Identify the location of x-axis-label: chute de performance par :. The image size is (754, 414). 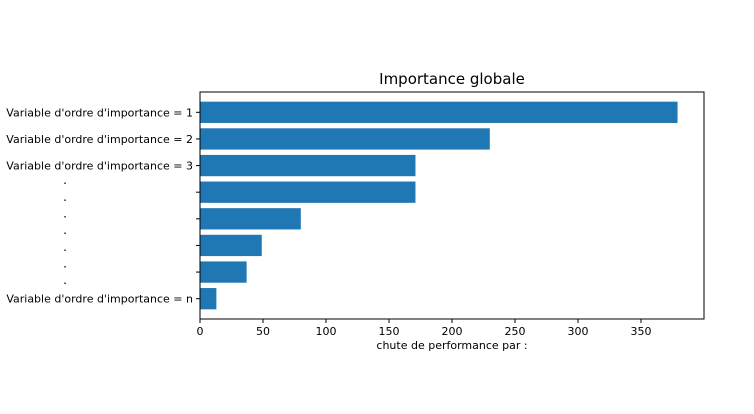
(451, 345).